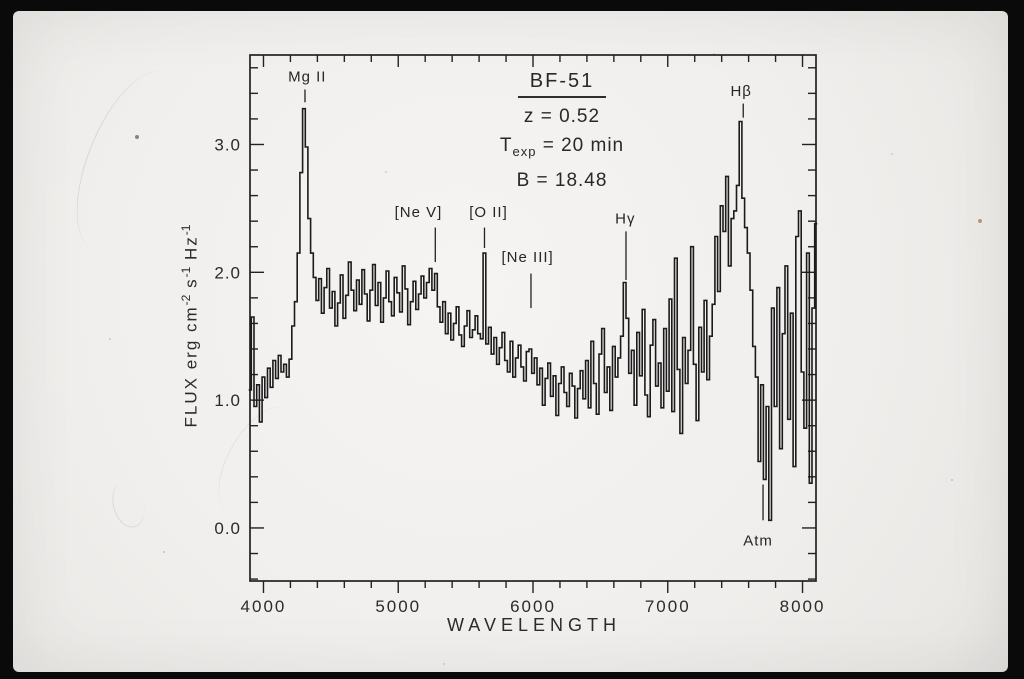  I want to click on y-tick-label: 2.0, so click(227, 272).